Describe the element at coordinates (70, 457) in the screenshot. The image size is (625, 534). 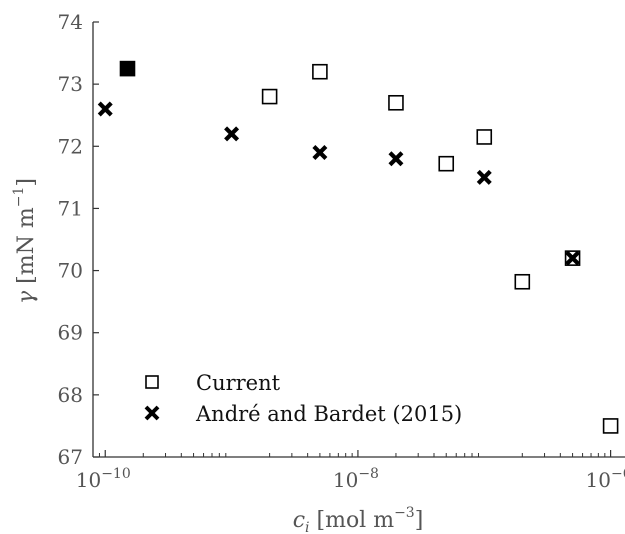
I see `y-tick-label: 67` at that location.